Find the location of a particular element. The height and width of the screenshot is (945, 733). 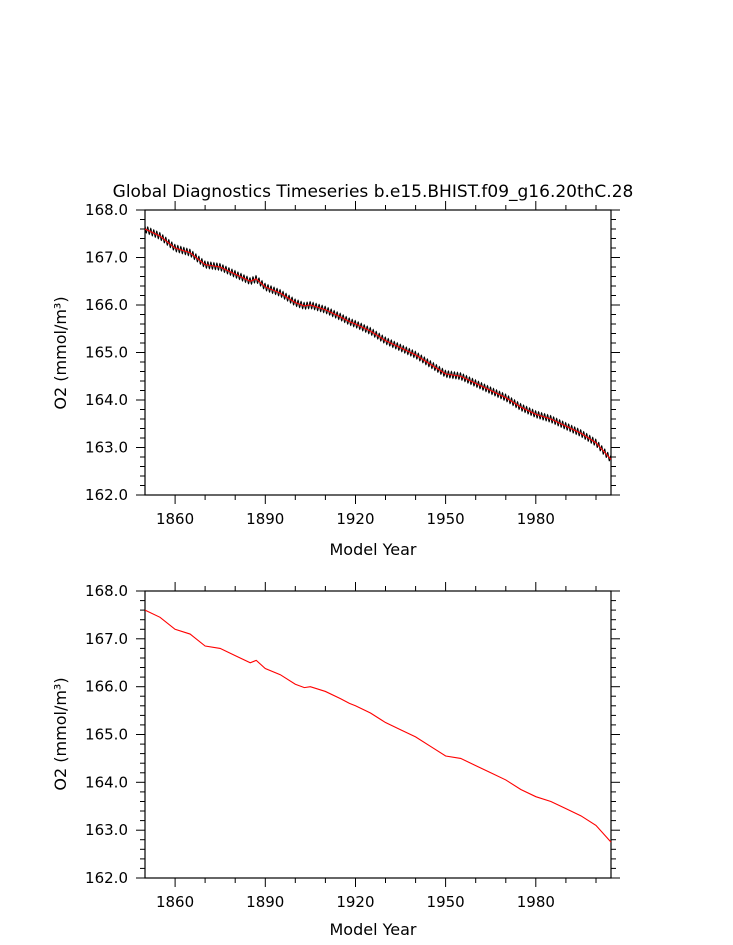

top-y-axis-label: O2 (mmol/m³) is located at coordinates (60, 352).